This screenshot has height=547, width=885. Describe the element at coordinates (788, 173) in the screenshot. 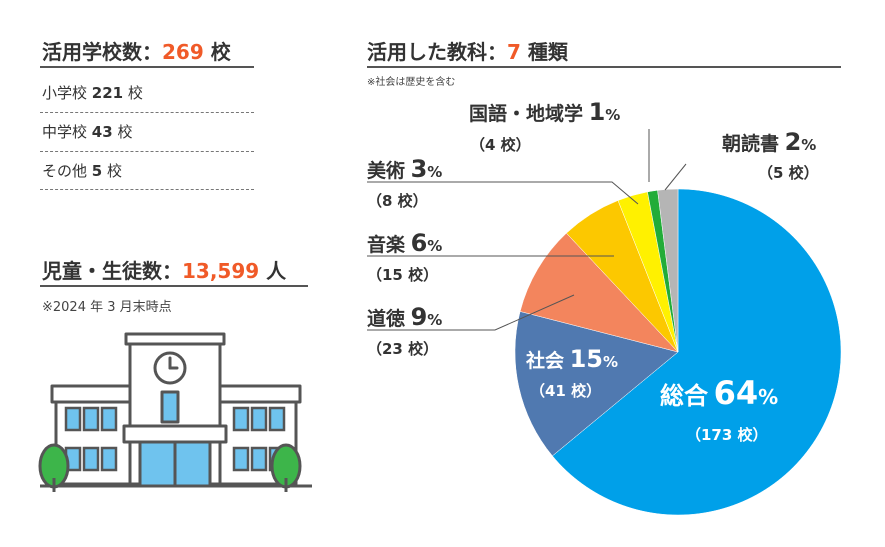

I see `slice-count-asadokusho: （5 校）` at that location.